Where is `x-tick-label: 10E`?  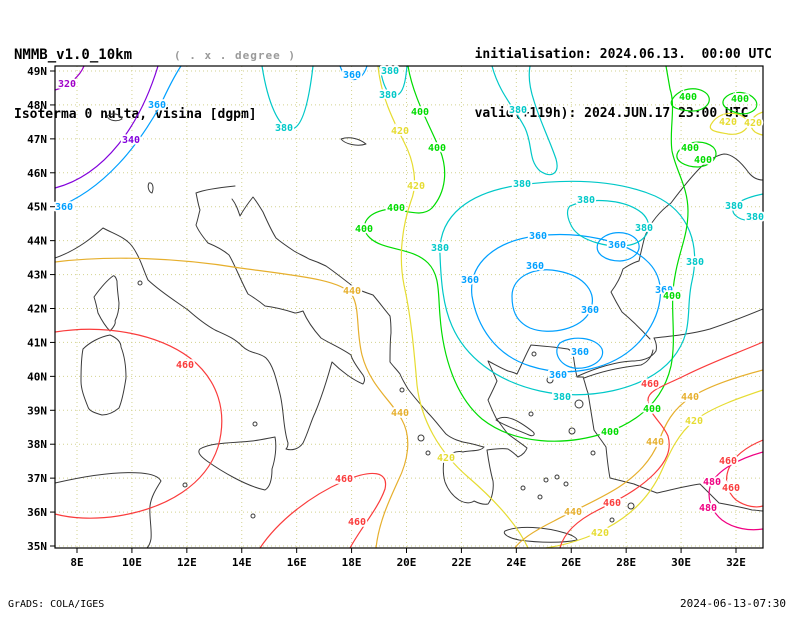
x-tick-label: 10E is located at coordinates (132, 562).